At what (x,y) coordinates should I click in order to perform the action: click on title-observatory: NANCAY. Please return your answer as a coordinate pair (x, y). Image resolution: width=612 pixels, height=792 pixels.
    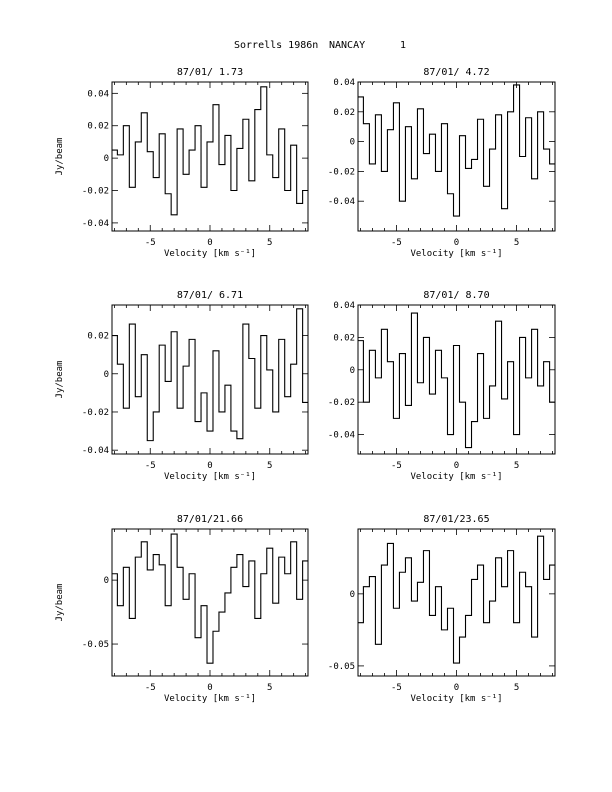
    Looking at the image, I should click on (347, 45).